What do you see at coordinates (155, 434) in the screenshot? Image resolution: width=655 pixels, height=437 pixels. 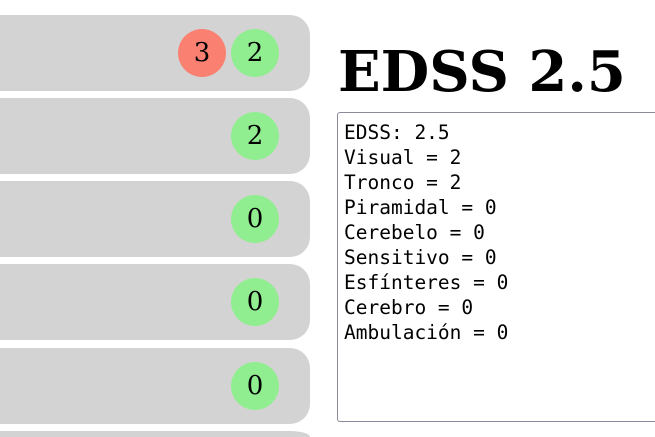 I see `functional-system-card` at bounding box center [155, 434].